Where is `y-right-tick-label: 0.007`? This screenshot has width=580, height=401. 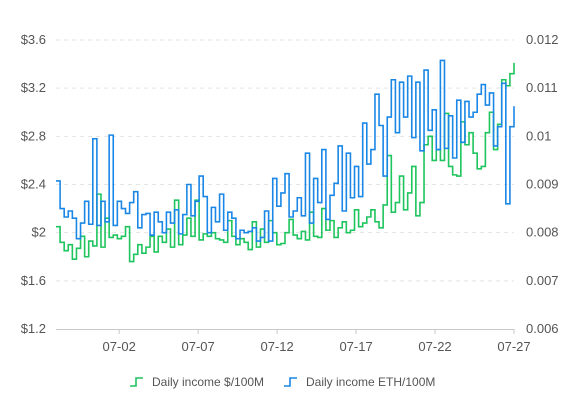
y-right-tick-label: 0.007 is located at coordinates (542, 280).